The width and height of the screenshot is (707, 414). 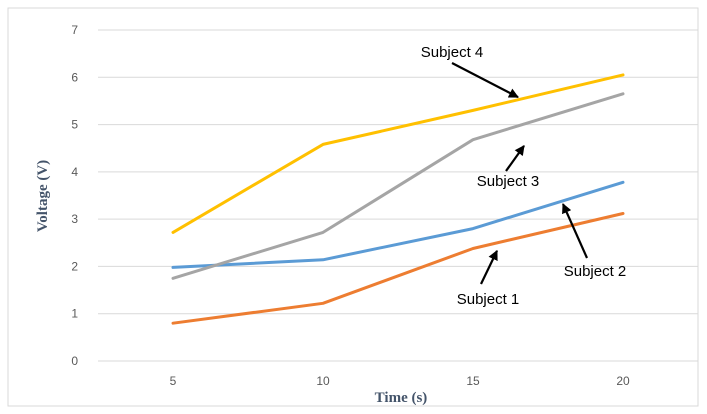 I want to click on annotation-label: Subject 4, so click(x=452, y=52).